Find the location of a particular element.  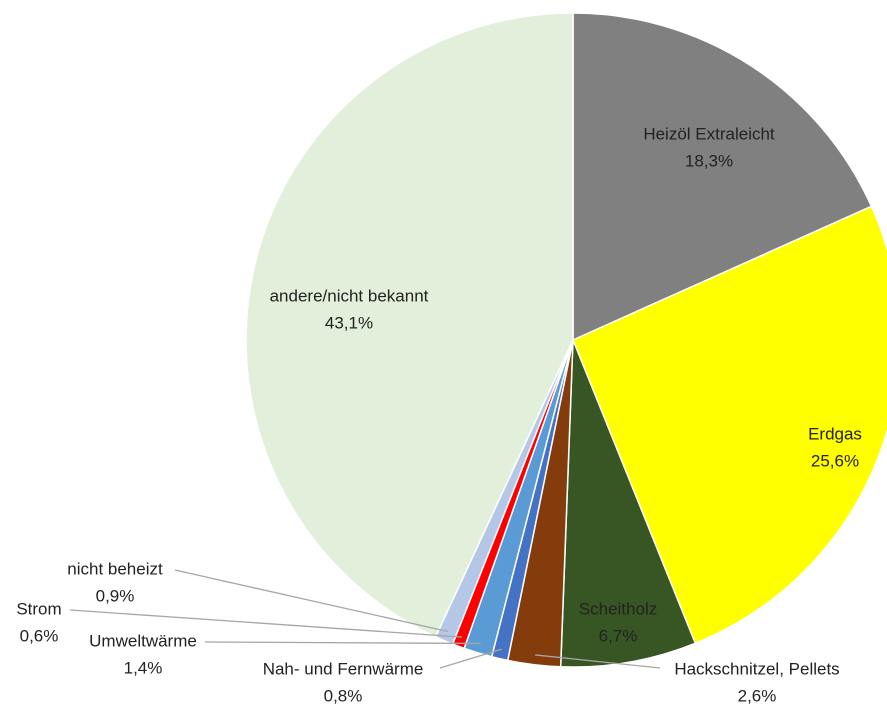

slice-label: Strom is located at coordinates (38, 608).